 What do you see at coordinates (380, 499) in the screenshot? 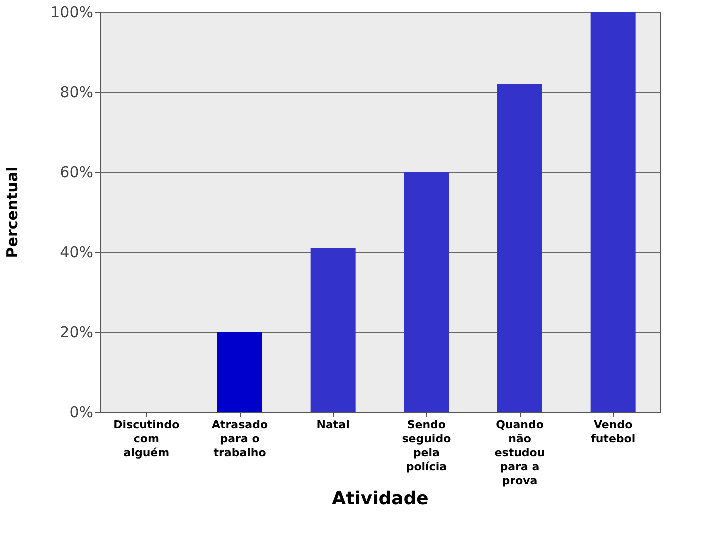
I see `x-axis-title: Atividade` at bounding box center [380, 499].